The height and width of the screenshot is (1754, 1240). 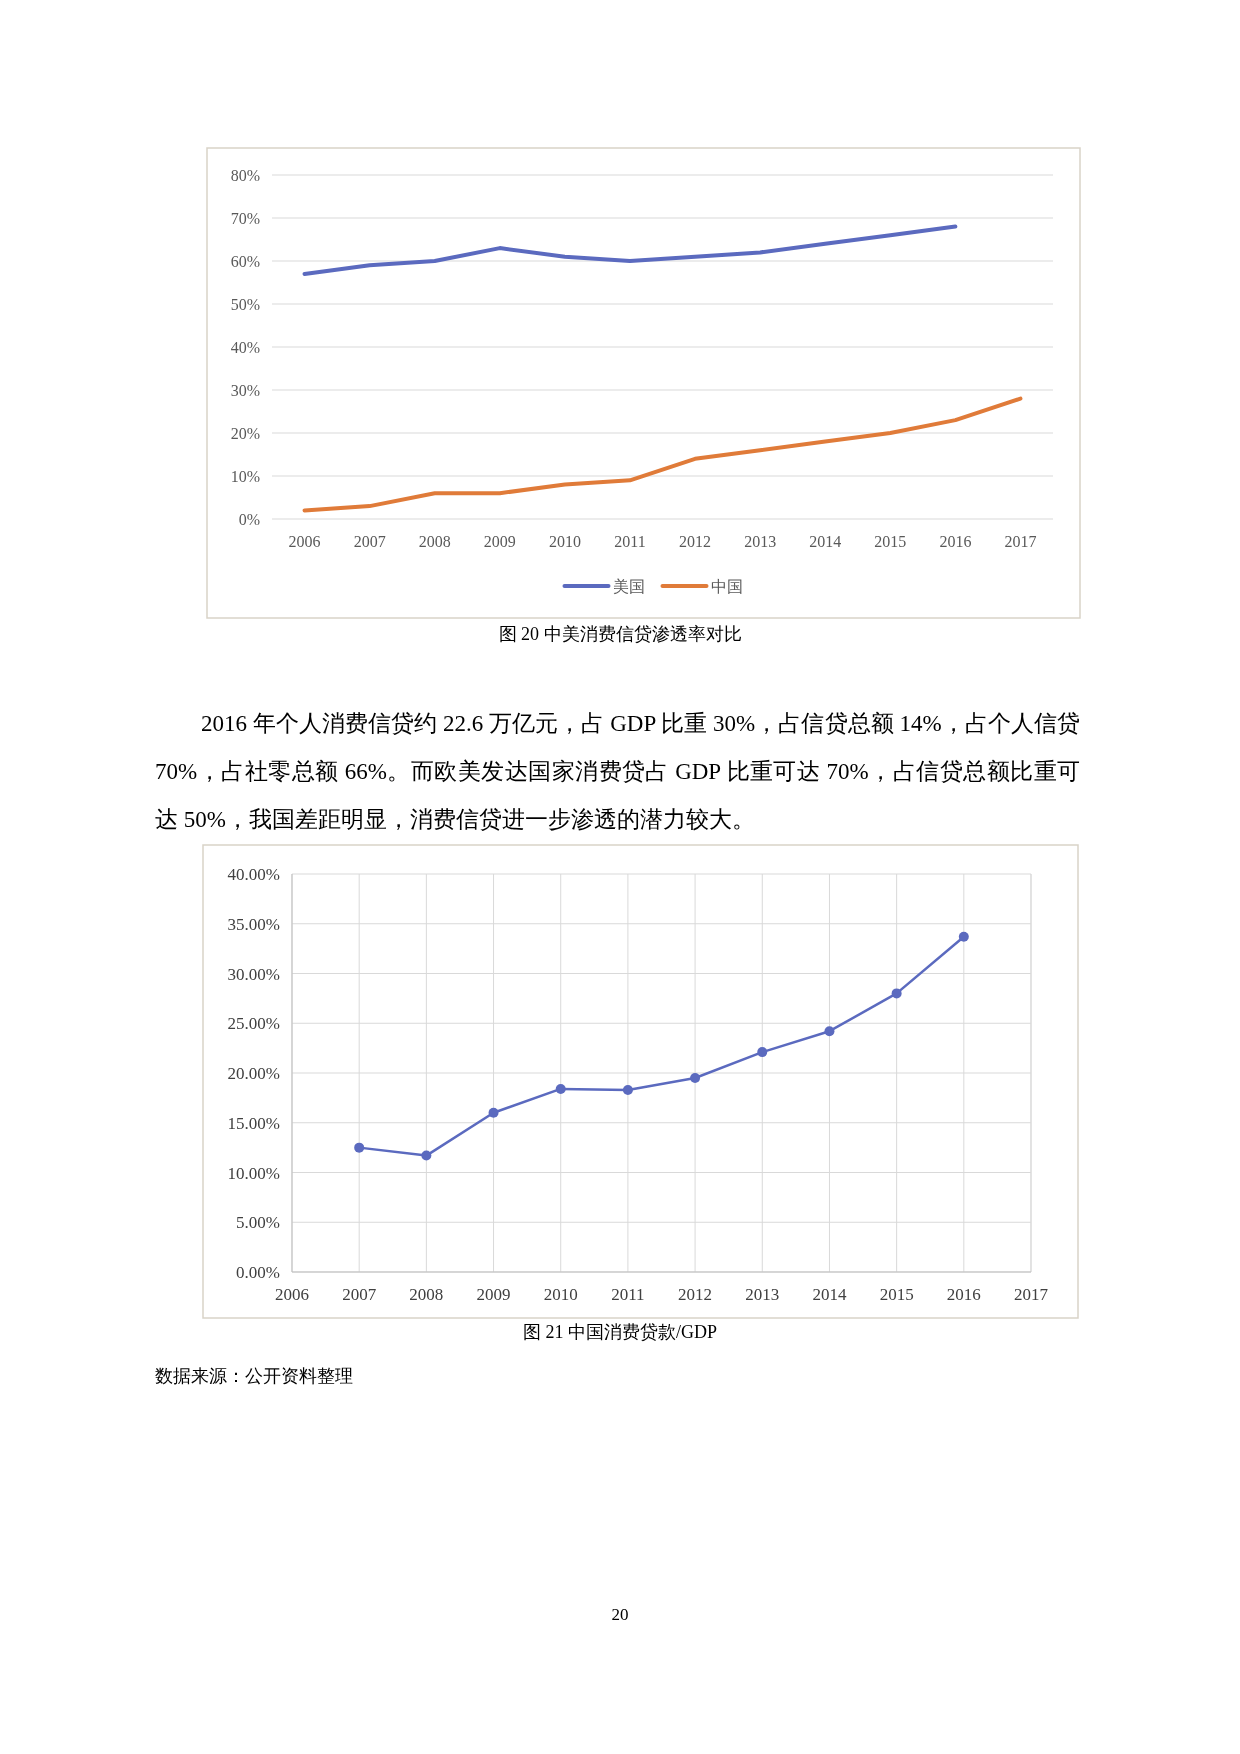 What do you see at coordinates (245, 304) in the screenshot?
I see `y-tick-label: 50%` at bounding box center [245, 304].